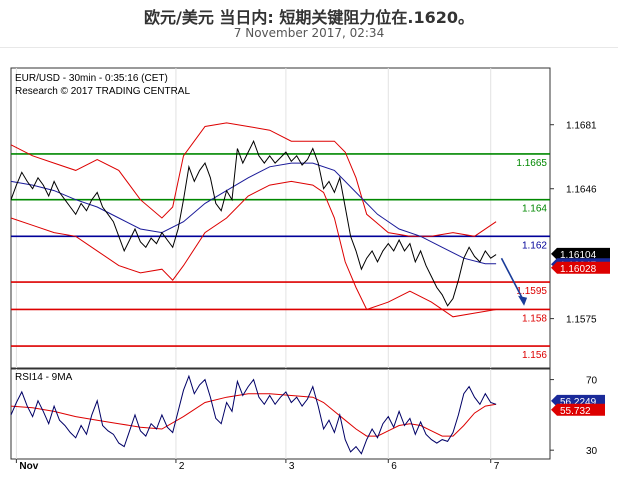 Image resolution: width=618 pixels, height=489 pixels. Describe the element at coordinates (581, 190) in the screenshot. I see `price-y-tick-label: 1.1646` at that location.